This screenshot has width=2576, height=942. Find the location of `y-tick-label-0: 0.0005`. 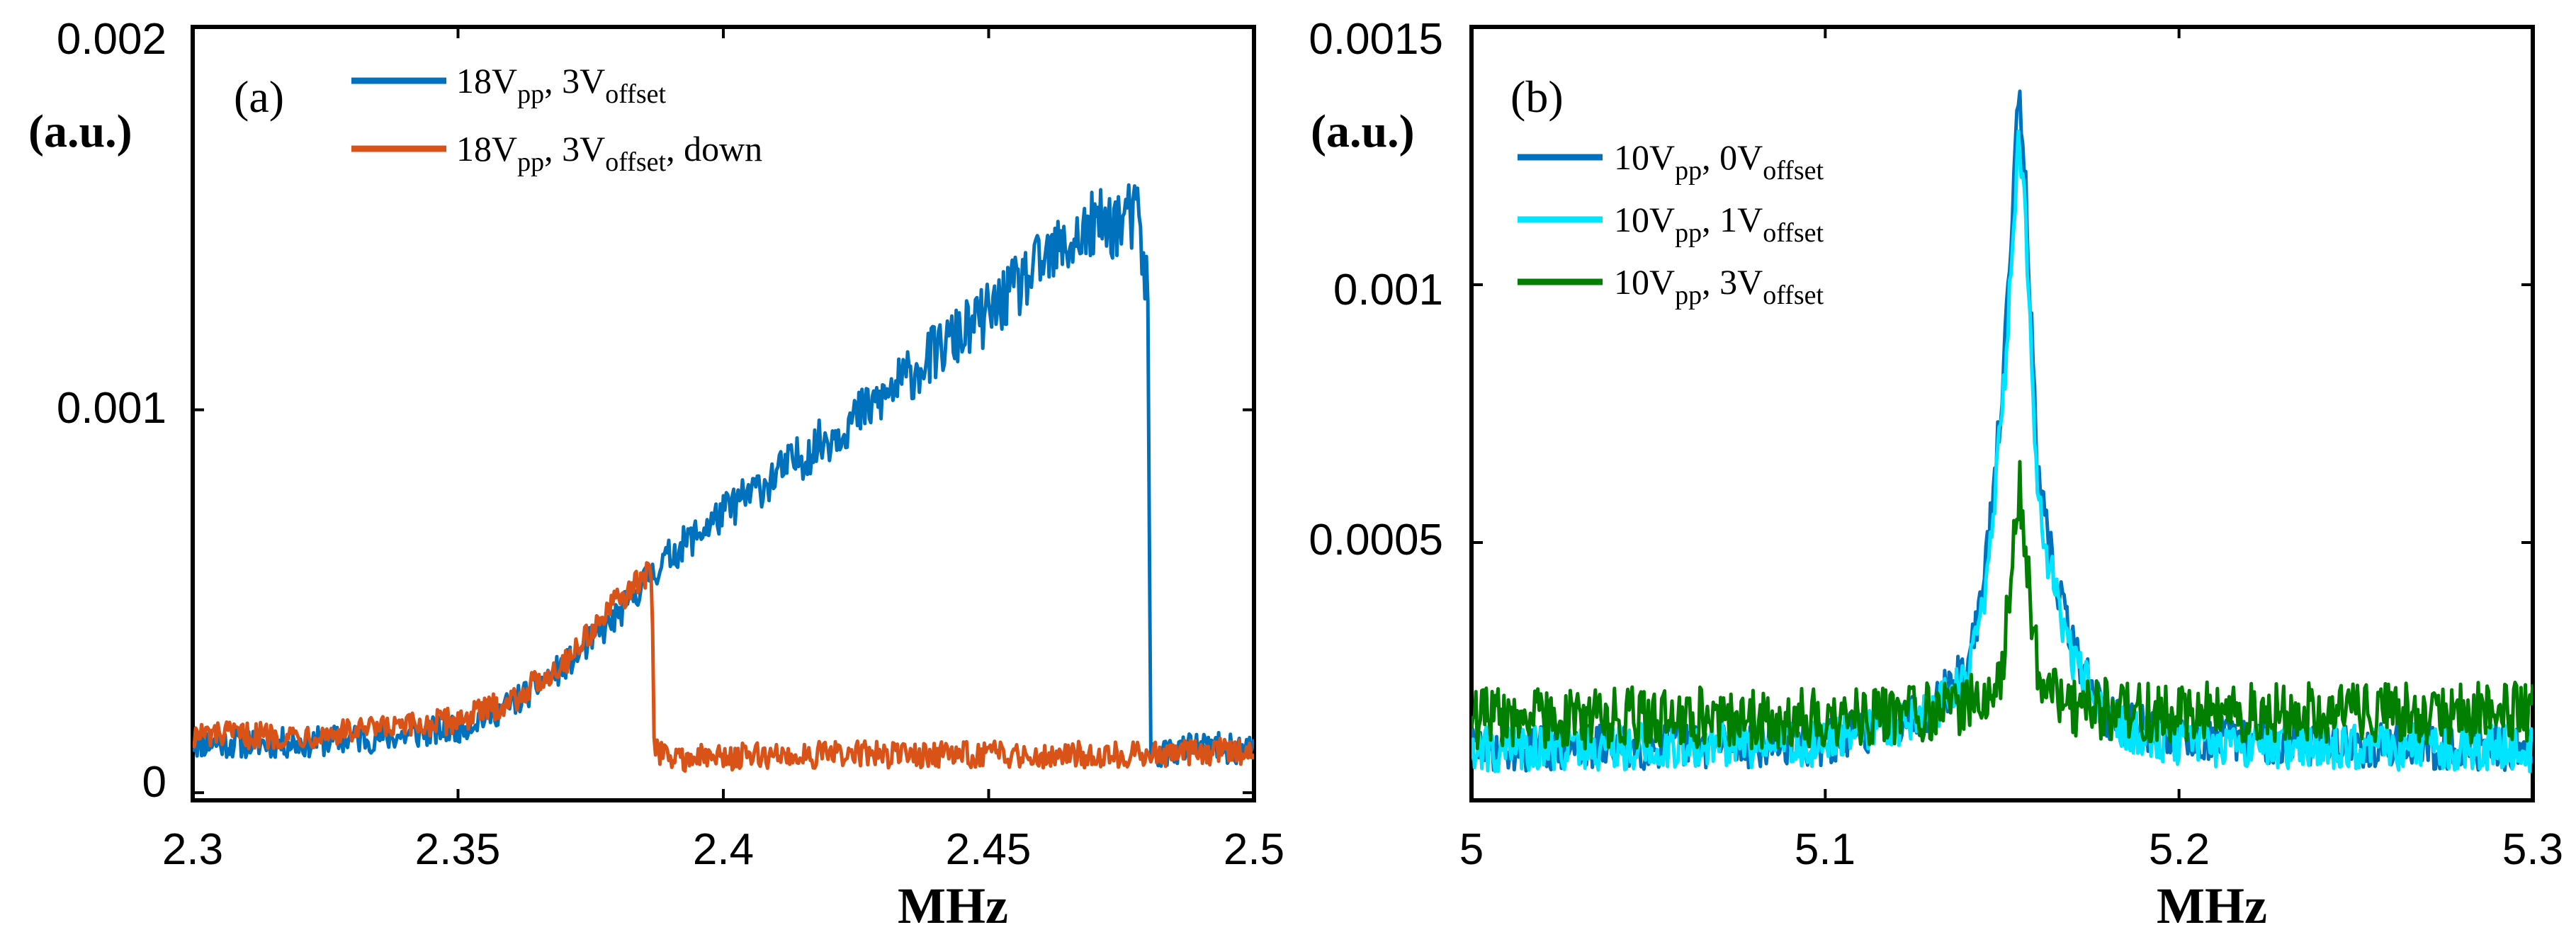

y-tick-label-0: 0.0005 is located at coordinates (1376, 540).